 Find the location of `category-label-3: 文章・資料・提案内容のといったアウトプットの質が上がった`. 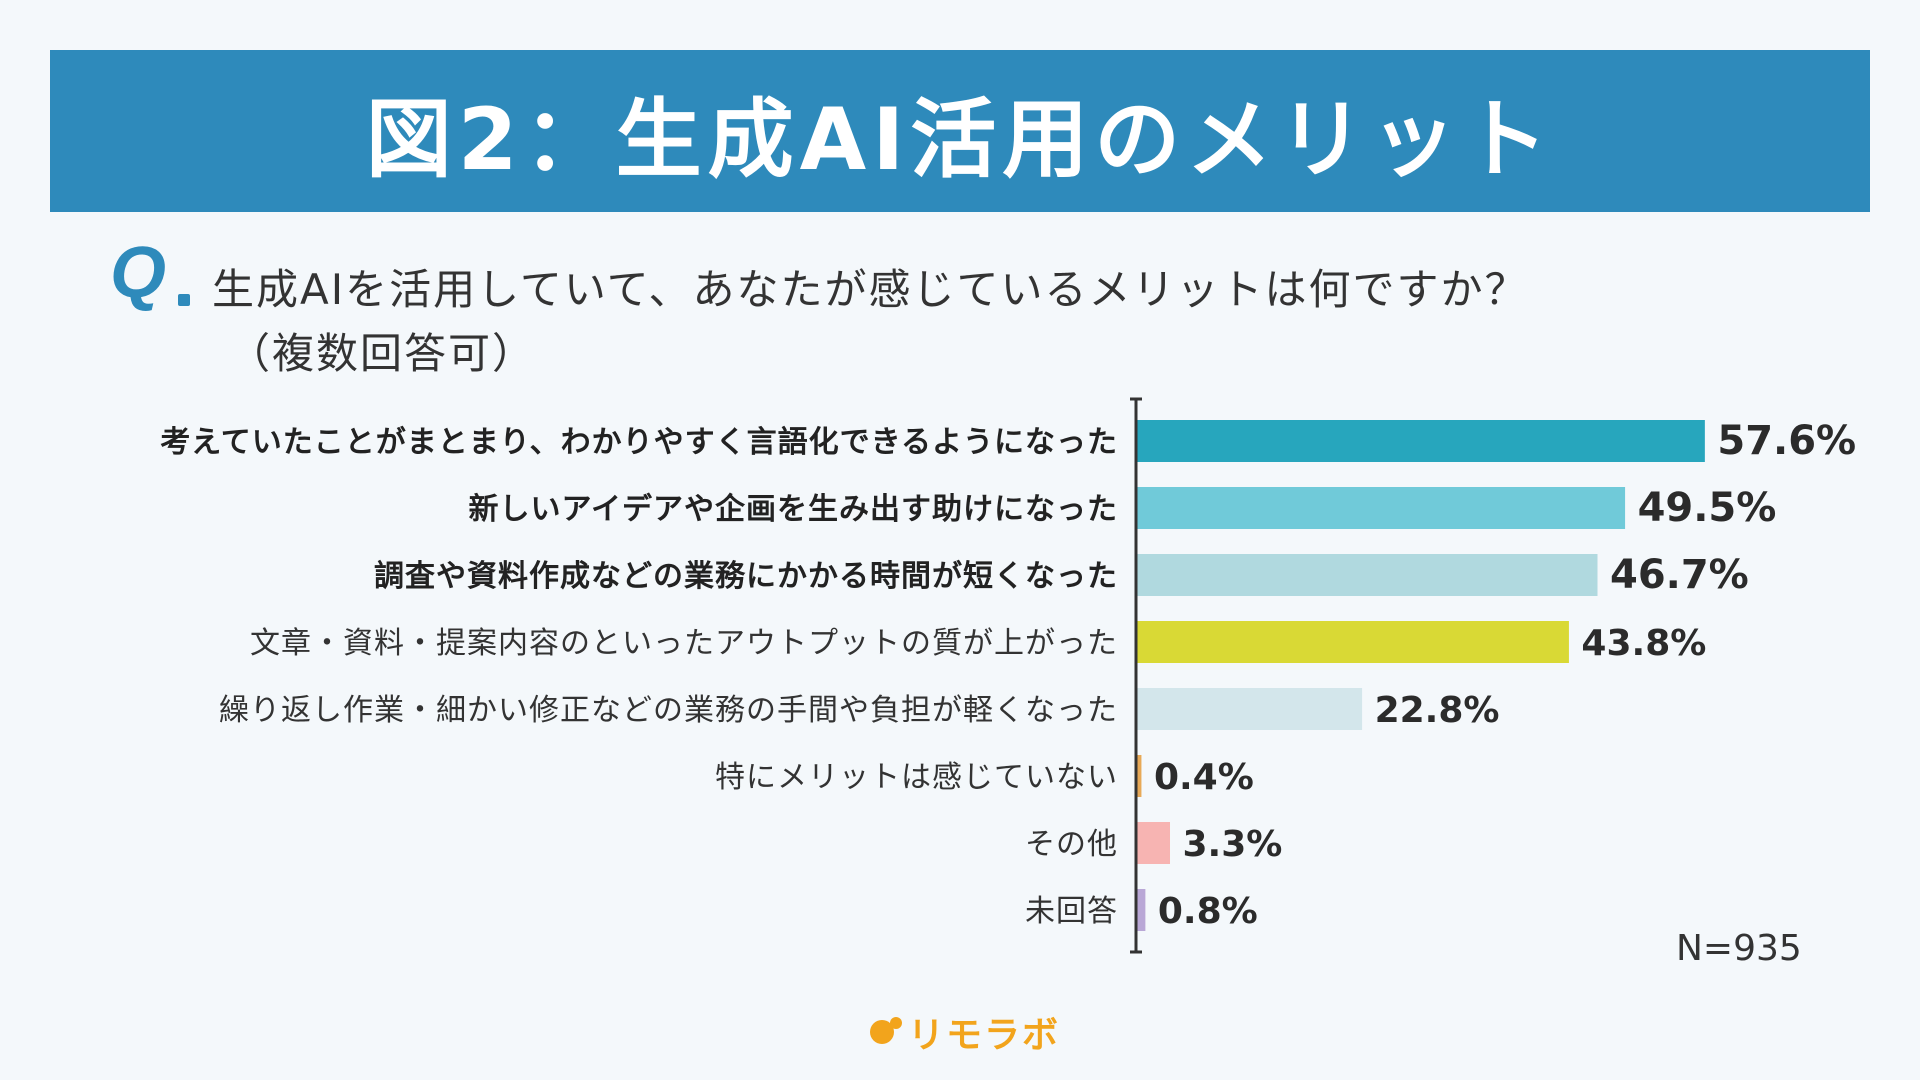

category-label-3: 文章・資料・提案内容のといったアウトプットの質が上がった is located at coordinates (684, 643).